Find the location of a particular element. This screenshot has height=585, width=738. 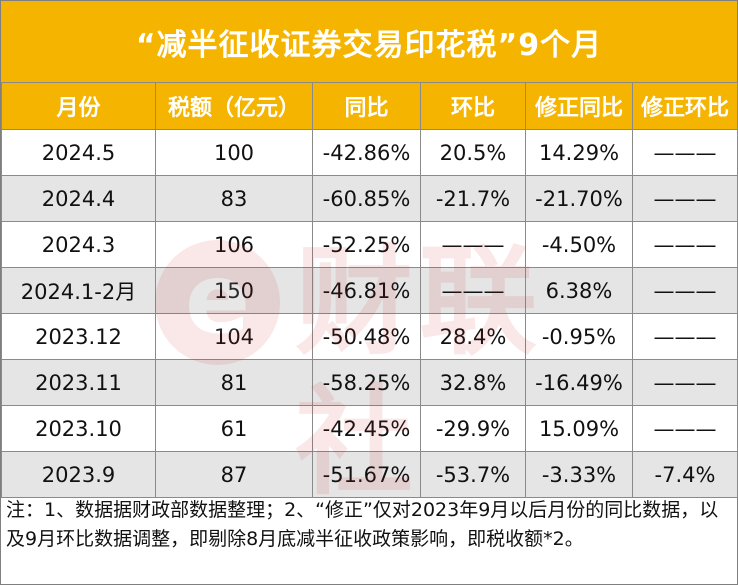

table-row: 2023.10 61 -42.45% -29.9% 15.09% ——— is located at coordinates (369, 428).